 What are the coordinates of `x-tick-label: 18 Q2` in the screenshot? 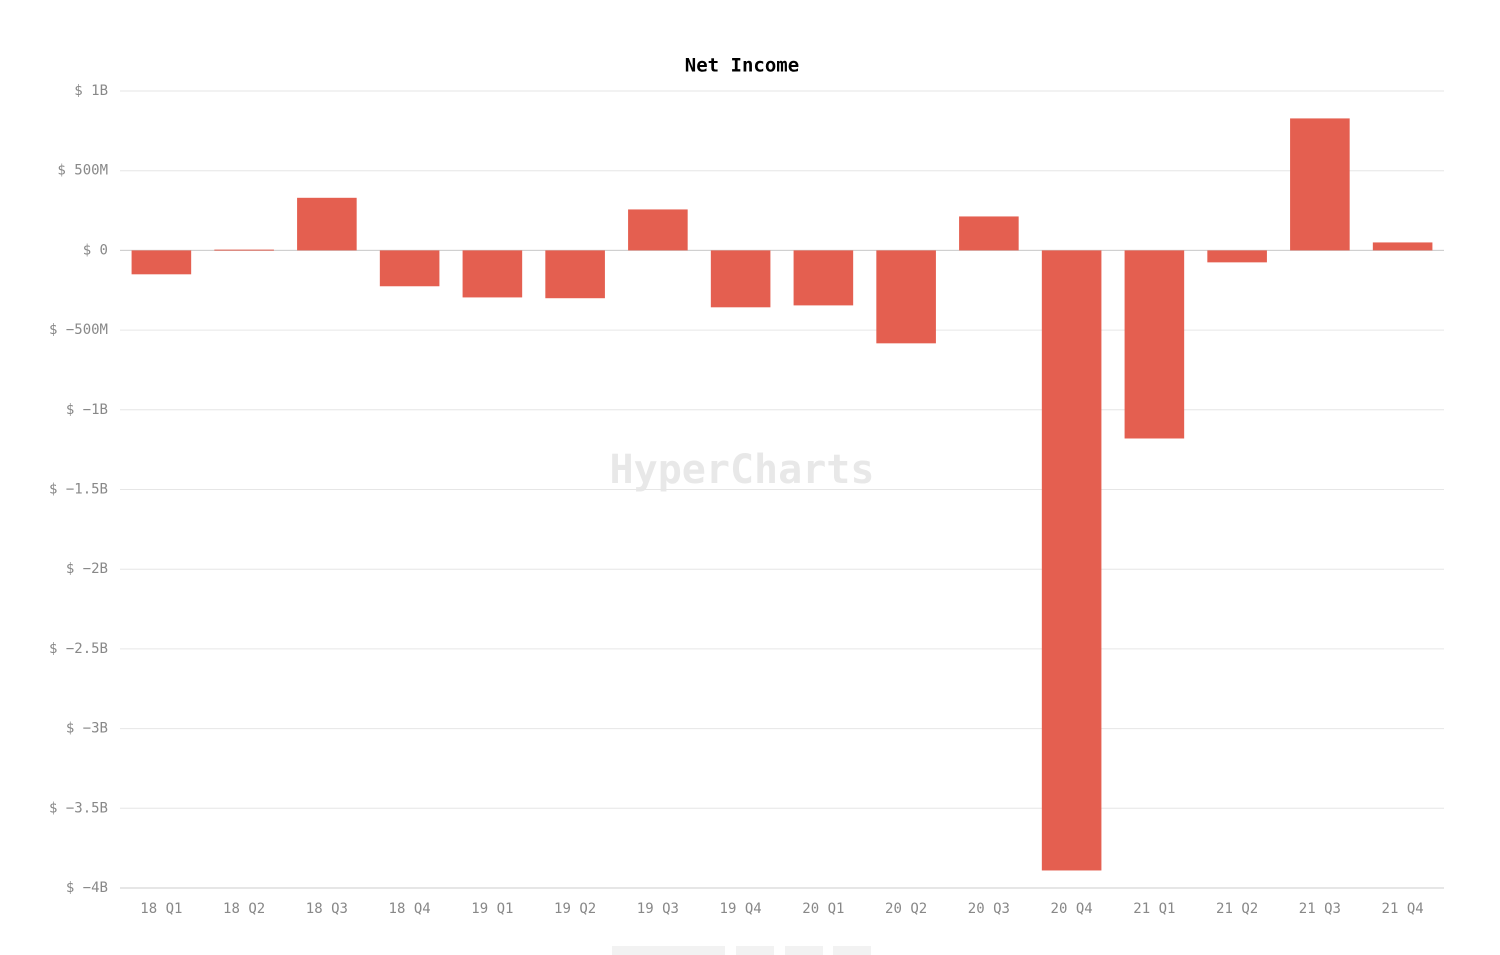 It's located at (244, 909).